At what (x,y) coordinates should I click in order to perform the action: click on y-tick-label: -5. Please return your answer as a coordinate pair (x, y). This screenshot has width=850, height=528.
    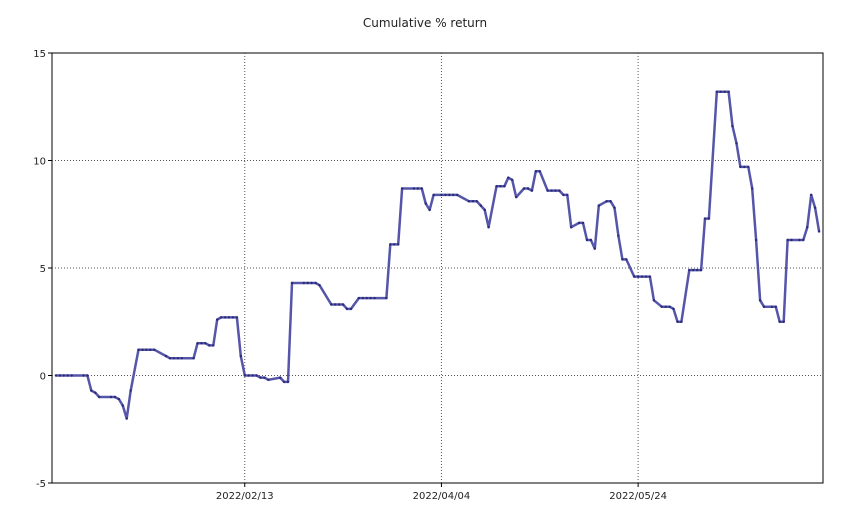
    Looking at the image, I should click on (41, 484).